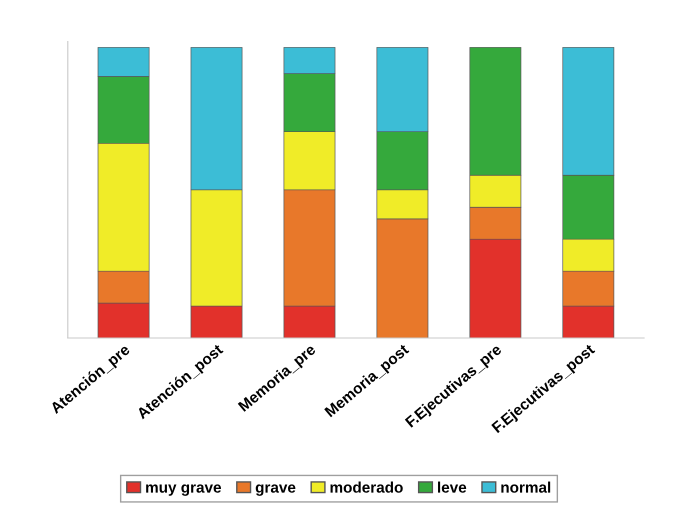 Image resolution: width=678 pixels, height=520 pixels. What do you see at coordinates (366, 487) in the screenshot?
I see `legend-label: moderado` at bounding box center [366, 487].